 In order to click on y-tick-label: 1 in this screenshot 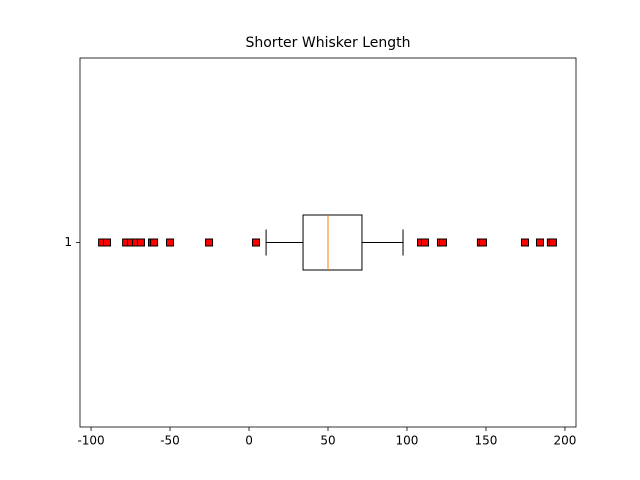, I will do `click(68, 242)`.